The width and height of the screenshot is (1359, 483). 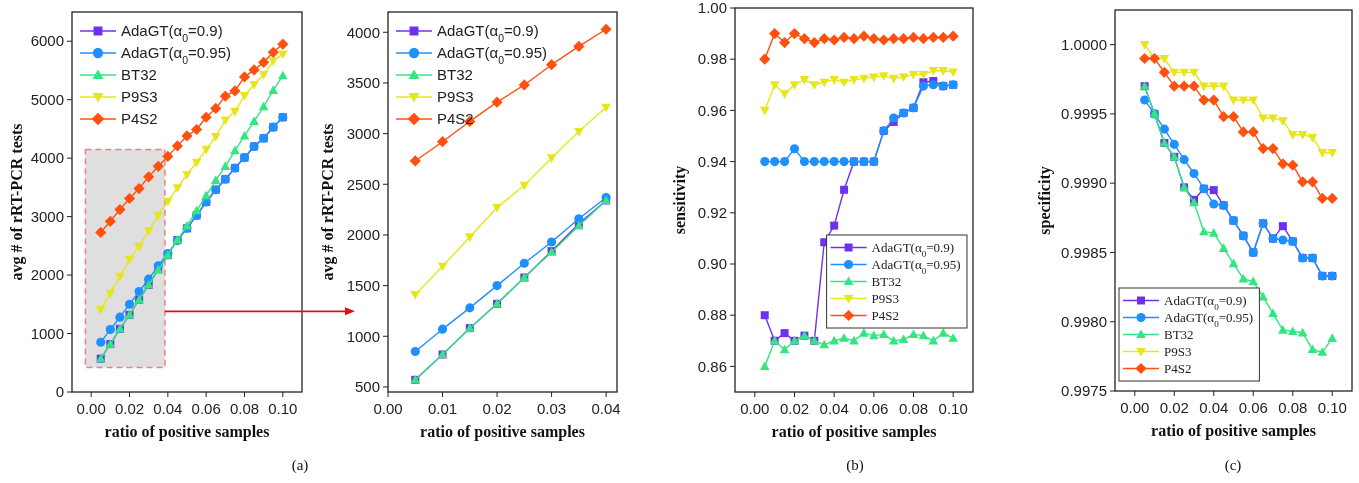 I want to click on y-tick-label: 0.9990, so click(x=1084, y=183).